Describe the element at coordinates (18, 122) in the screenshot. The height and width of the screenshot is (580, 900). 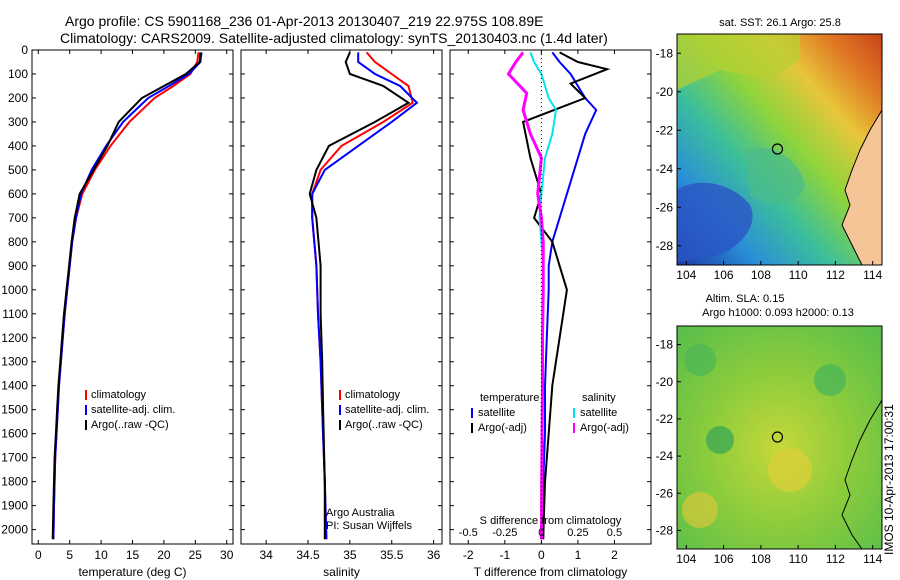
I see `y-tick-label: 300` at that location.